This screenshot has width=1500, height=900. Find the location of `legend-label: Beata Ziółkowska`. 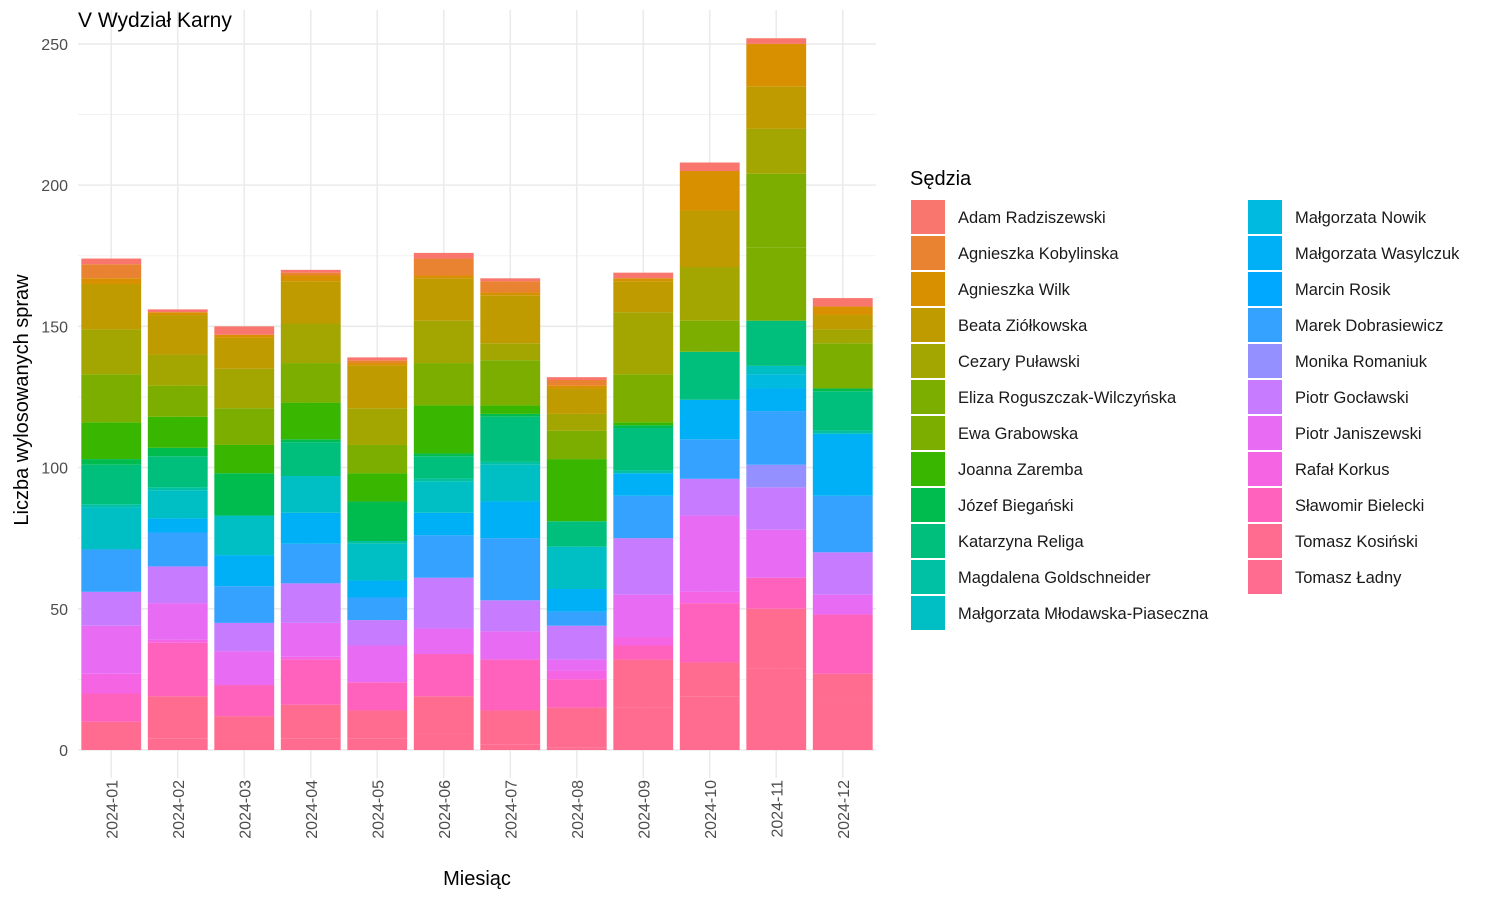

legend-label: Beata Ziółkowska is located at coordinates (1023, 326).